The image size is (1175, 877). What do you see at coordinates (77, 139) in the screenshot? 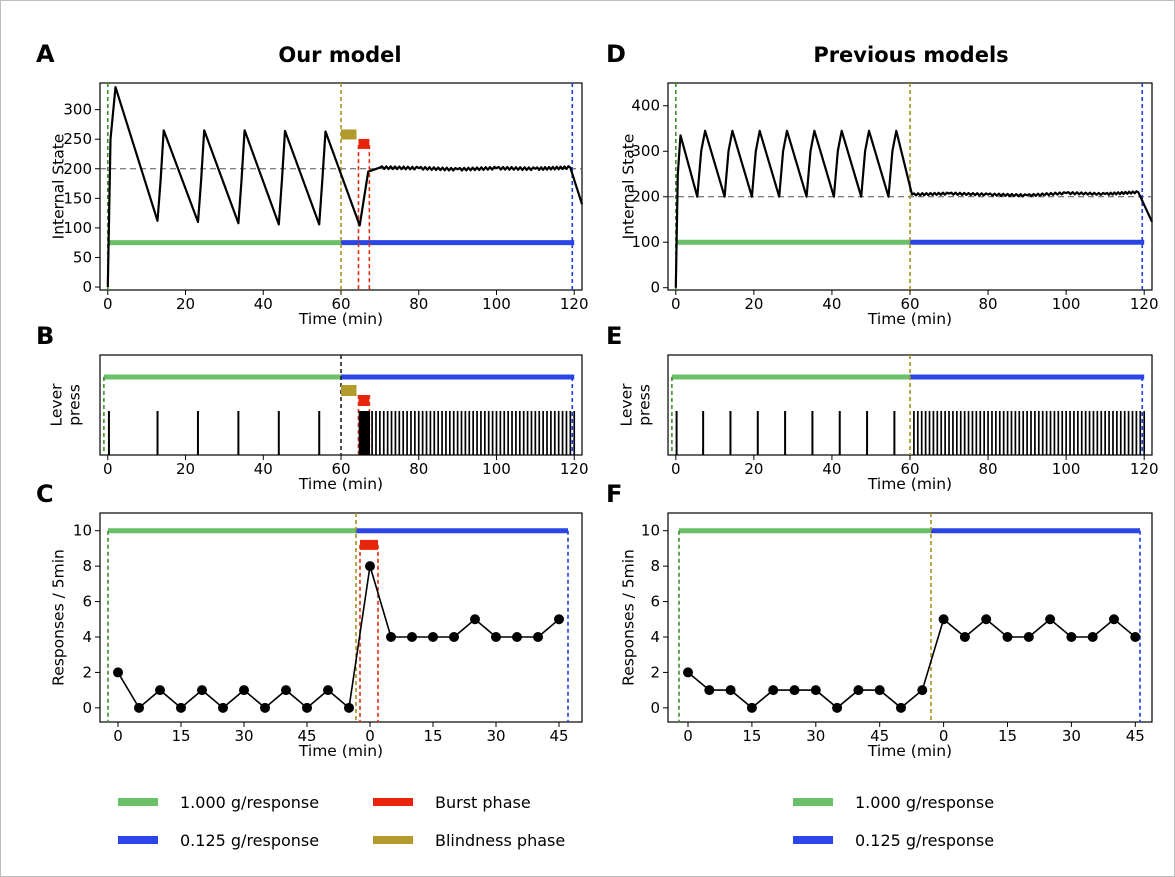
I see `y-tick-label: 250` at bounding box center [77, 139].